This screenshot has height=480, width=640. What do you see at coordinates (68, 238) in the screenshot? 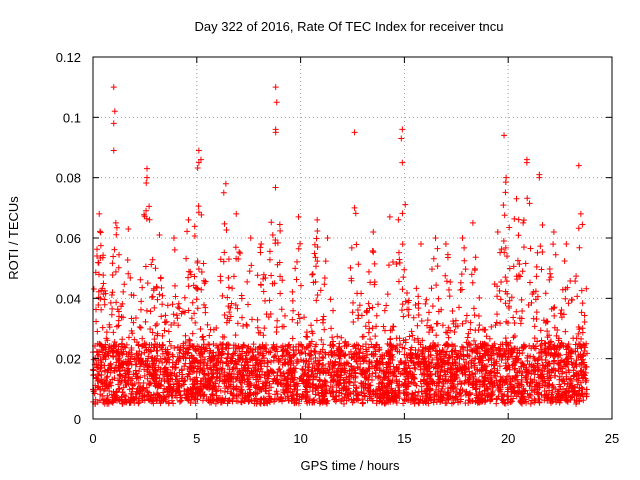
I see `y-tick-label: 0.06` at bounding box center [68, 238].